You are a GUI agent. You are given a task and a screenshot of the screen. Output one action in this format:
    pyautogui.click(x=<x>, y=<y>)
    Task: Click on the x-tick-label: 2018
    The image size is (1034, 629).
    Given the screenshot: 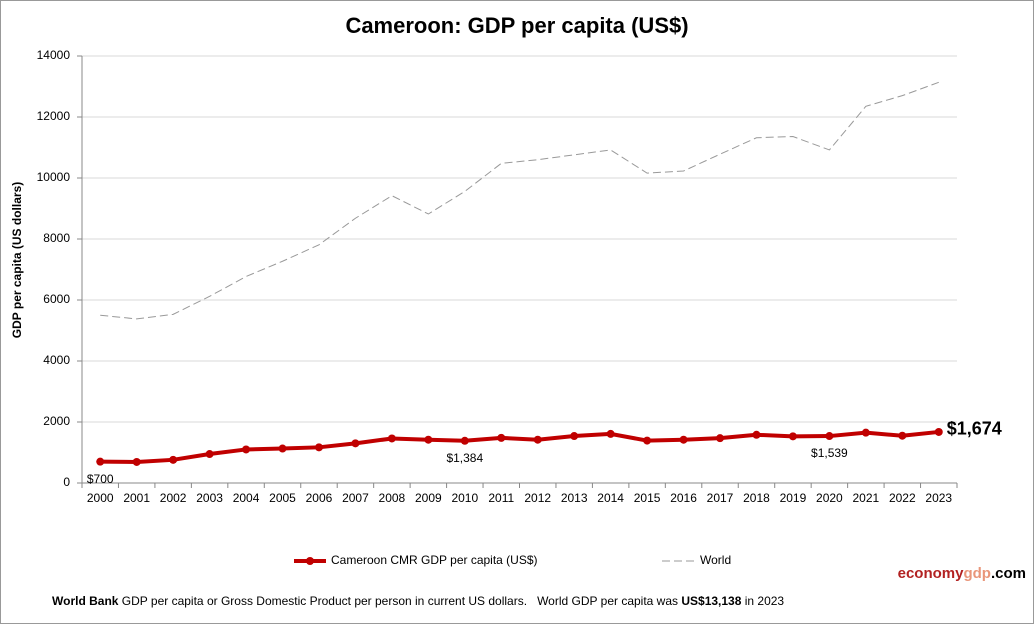 What is the action you would take?
    pyautogui.click(x=756, y=498)
    